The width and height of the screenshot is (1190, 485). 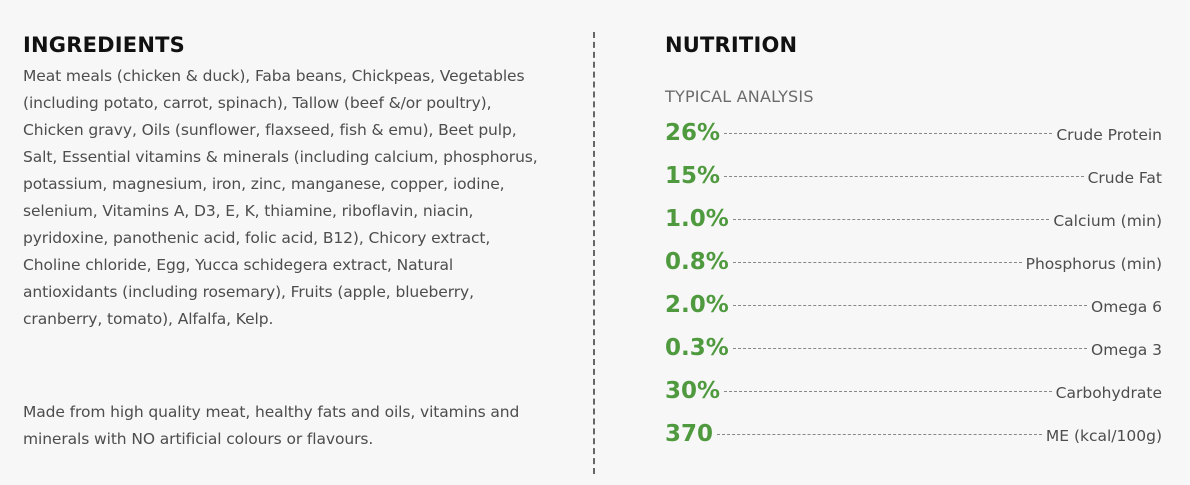 I want to click on nutrition-row-omega-3: 0.3% Omega 3, so click(x=913, y=356).